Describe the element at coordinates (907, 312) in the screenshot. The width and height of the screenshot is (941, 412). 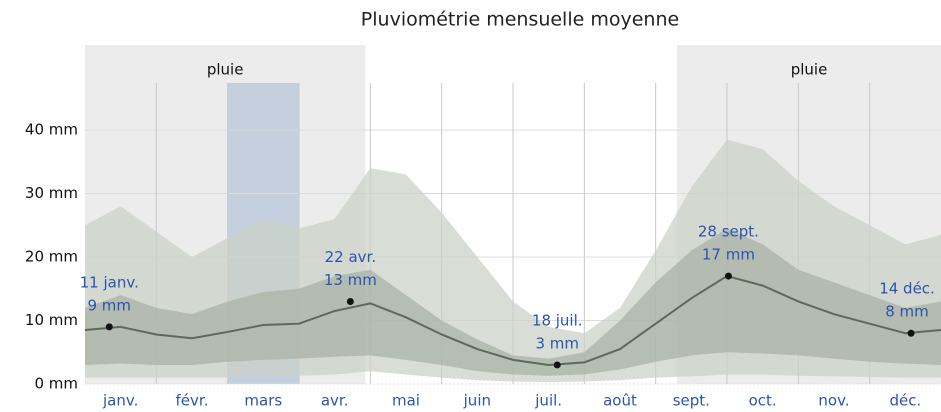
I see `annotation-value: 8 mm` at that location.